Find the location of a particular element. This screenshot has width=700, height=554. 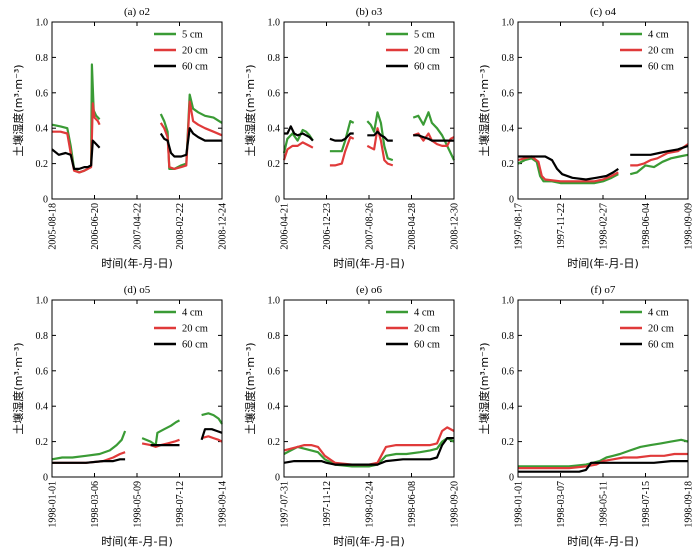

x-tick-label: 2006-04-21 is located at coordinates (285, 226).